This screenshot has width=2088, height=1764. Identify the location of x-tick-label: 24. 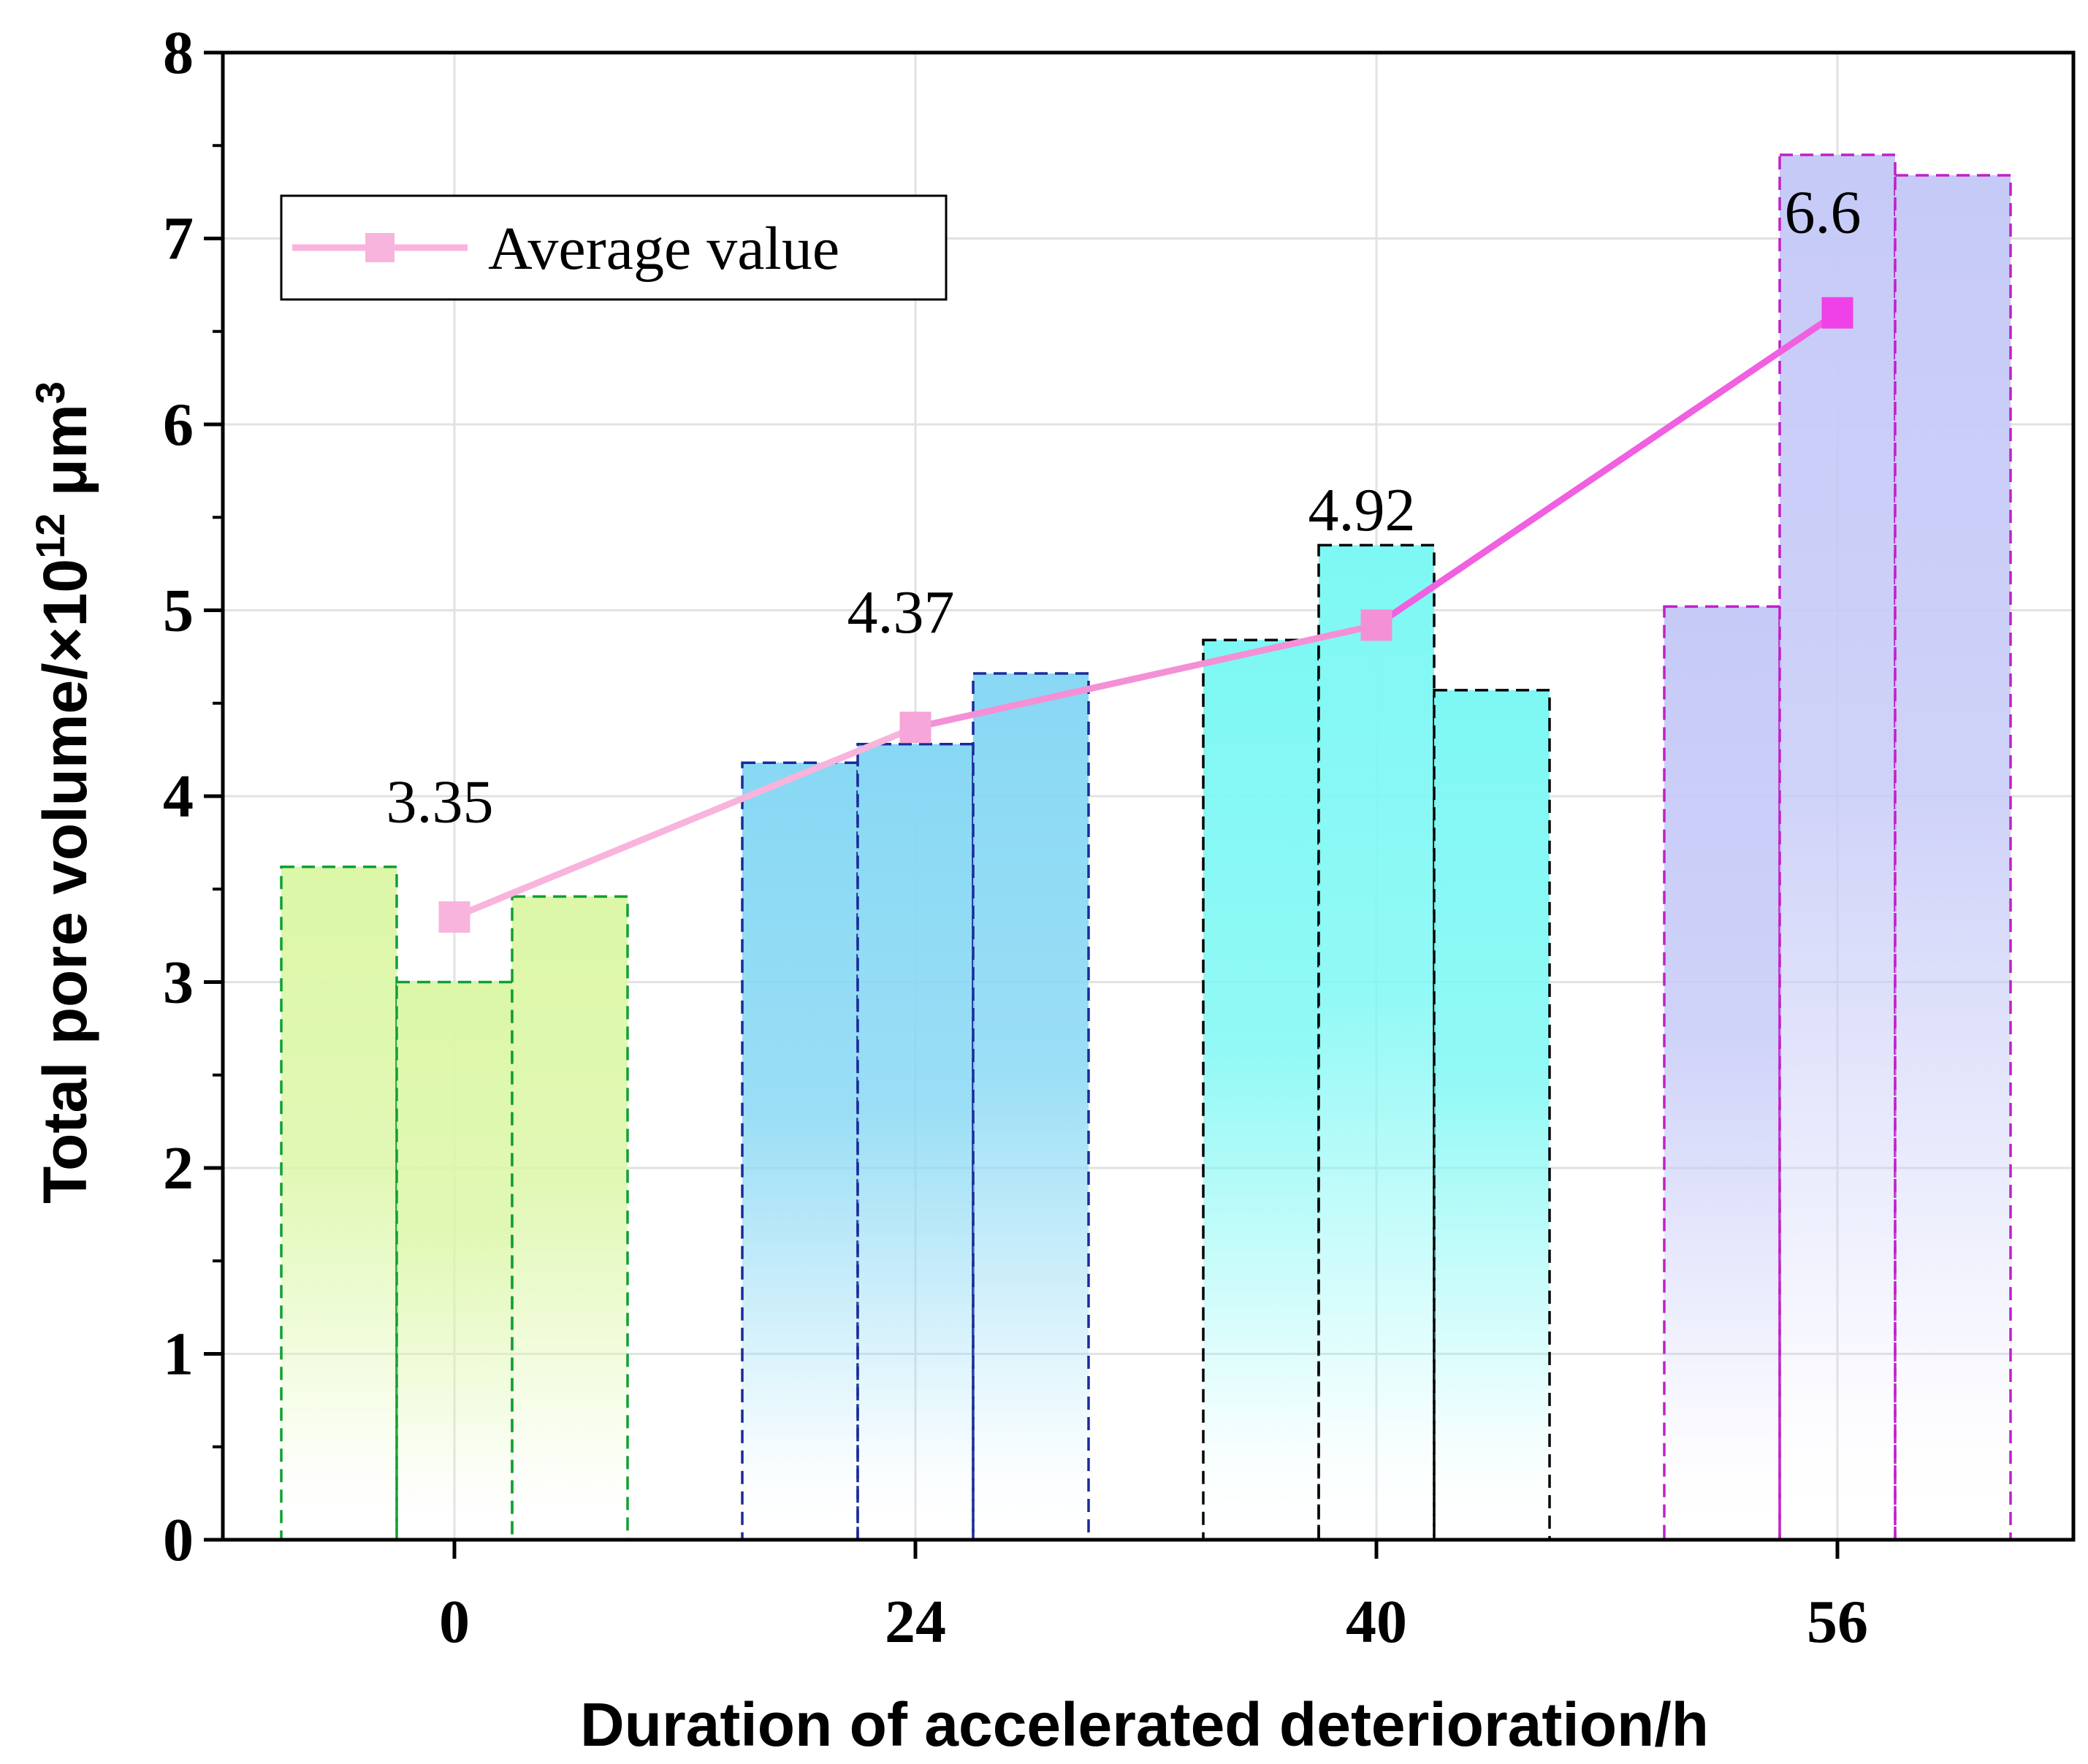
(915, 1622).